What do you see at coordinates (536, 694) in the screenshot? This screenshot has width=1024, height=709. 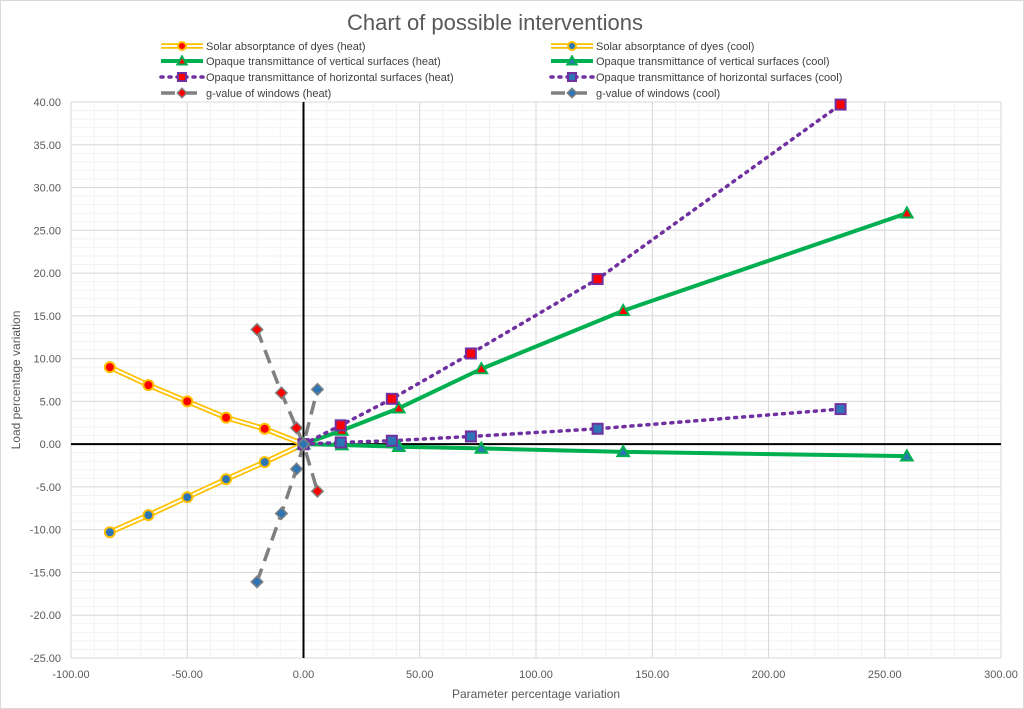 I see `x-axis-label: Parameter percentage variation` at bounding box center [536, 694].